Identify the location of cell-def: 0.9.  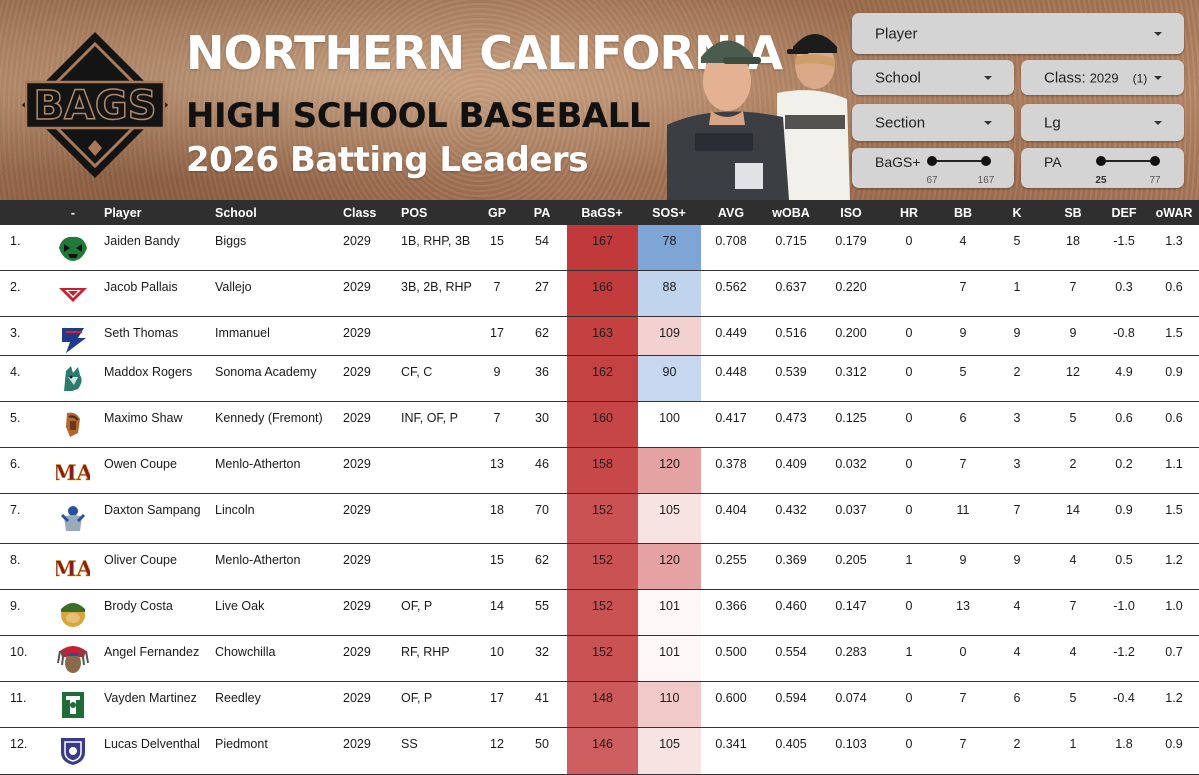
(1124, 510).